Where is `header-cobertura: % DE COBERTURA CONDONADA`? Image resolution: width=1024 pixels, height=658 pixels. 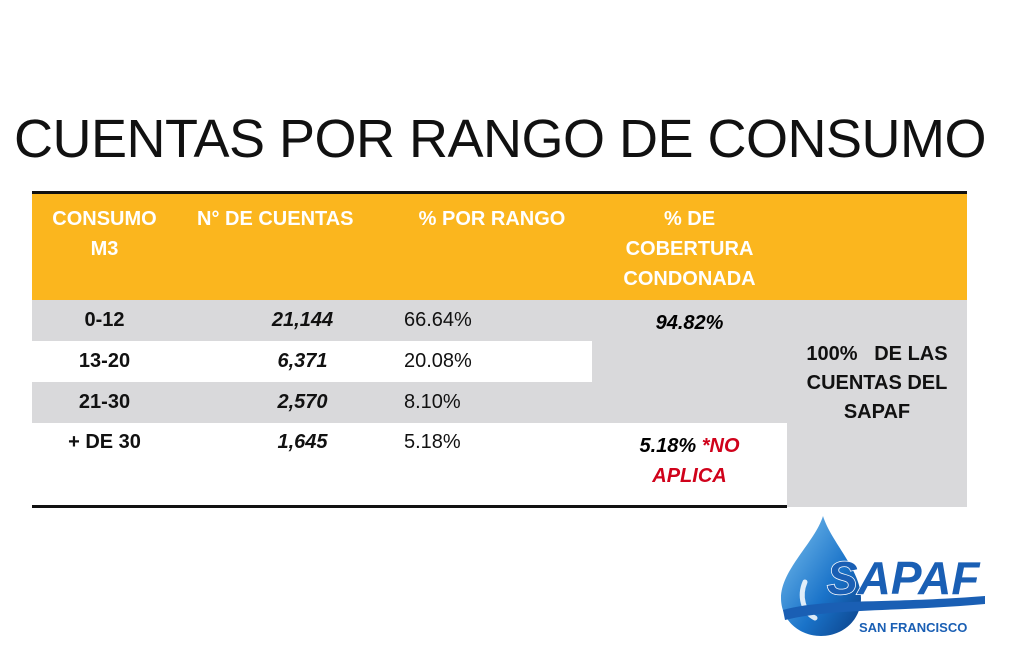 header-cobertura: % DE COBERTURA CONDONADA is located at coordinates (689, 245).